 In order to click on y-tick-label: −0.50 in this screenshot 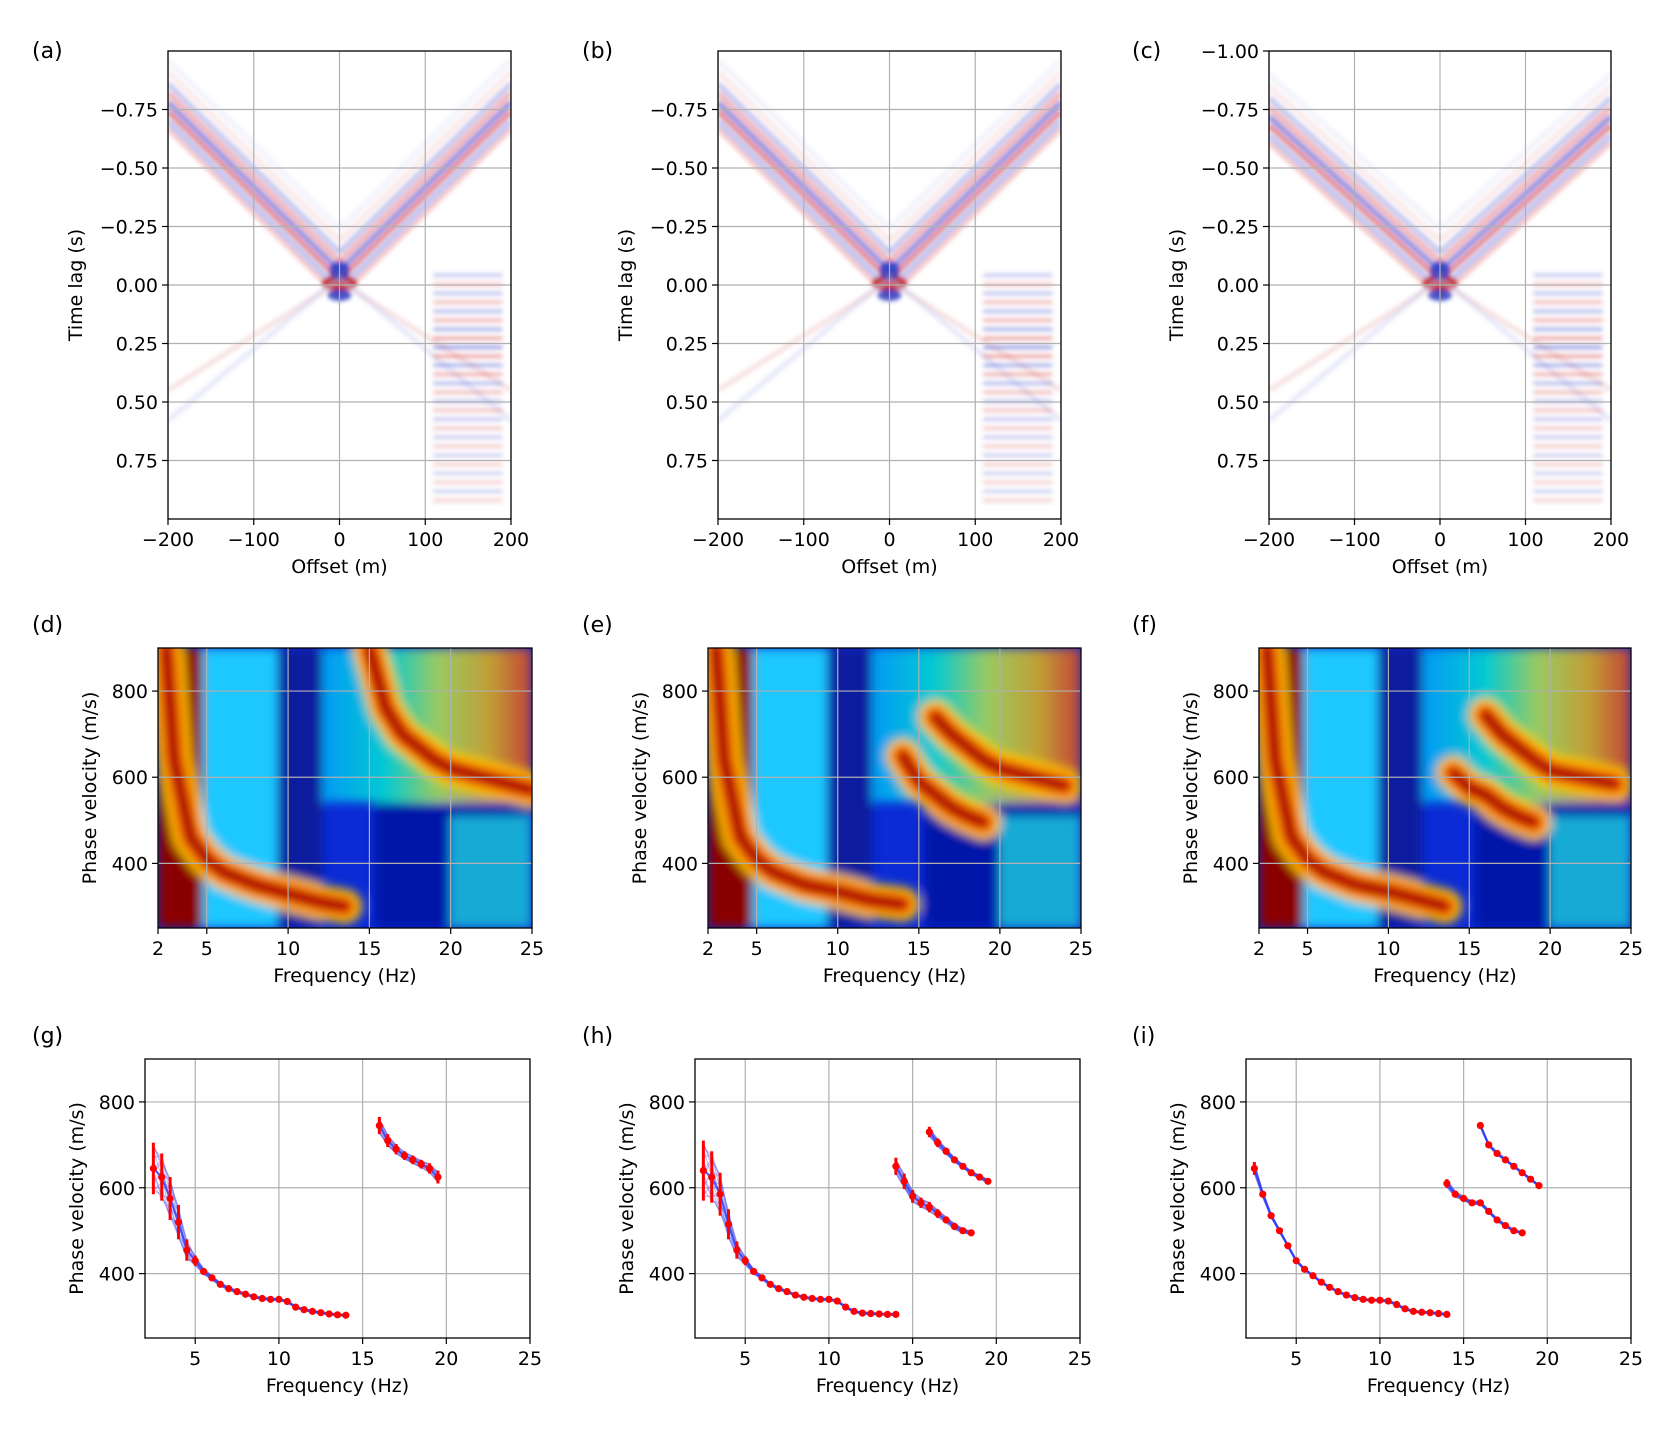, I will do `click(129, 169)`.